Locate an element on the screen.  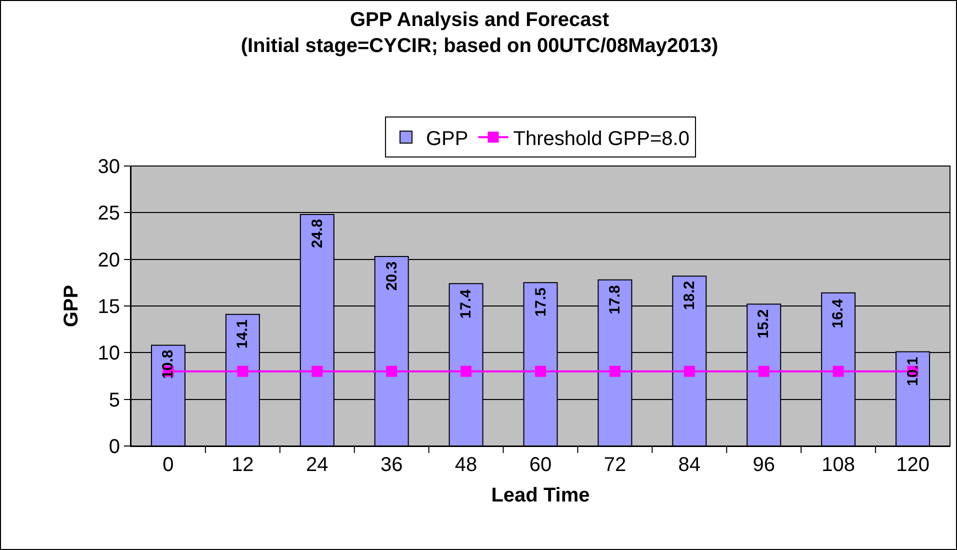
x-axis-title: Lead Time is located at coordinates (540, 495).